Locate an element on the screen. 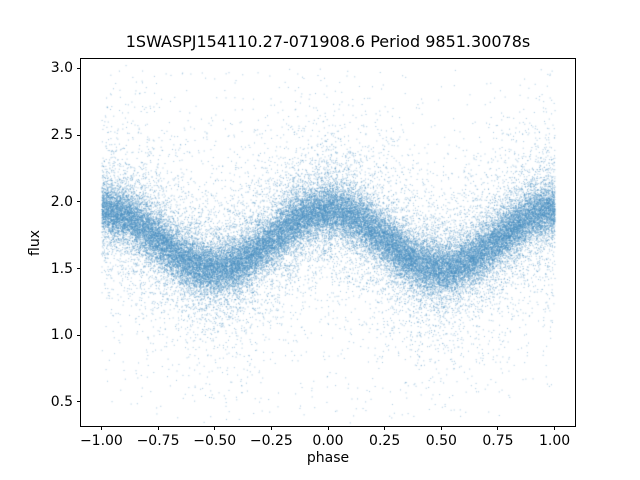  x-tick-label: −0.50 is located at coordinates (215, 441).